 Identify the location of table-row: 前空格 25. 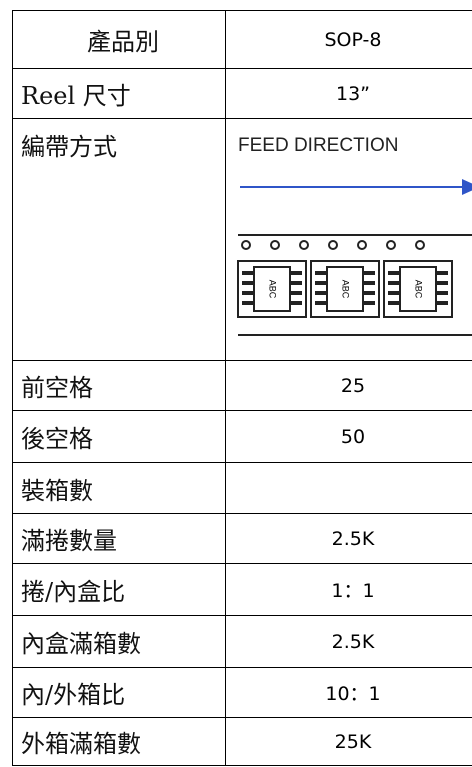
(242, 385).